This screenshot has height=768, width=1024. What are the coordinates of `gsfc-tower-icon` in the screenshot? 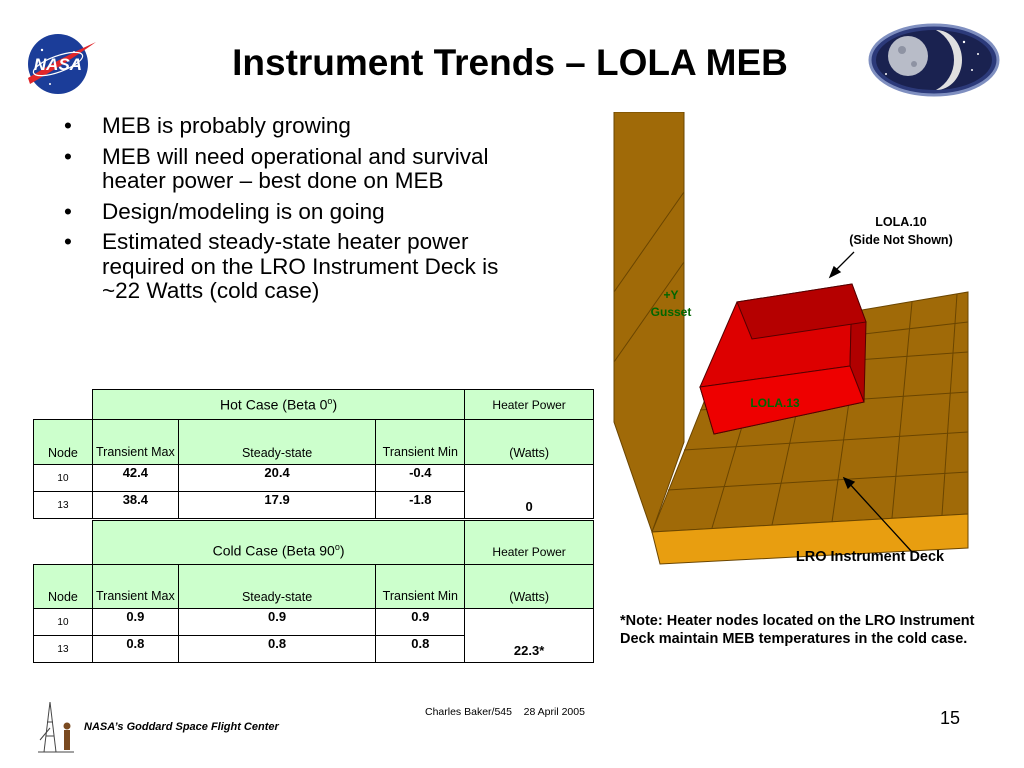 It's located at (56, 727).